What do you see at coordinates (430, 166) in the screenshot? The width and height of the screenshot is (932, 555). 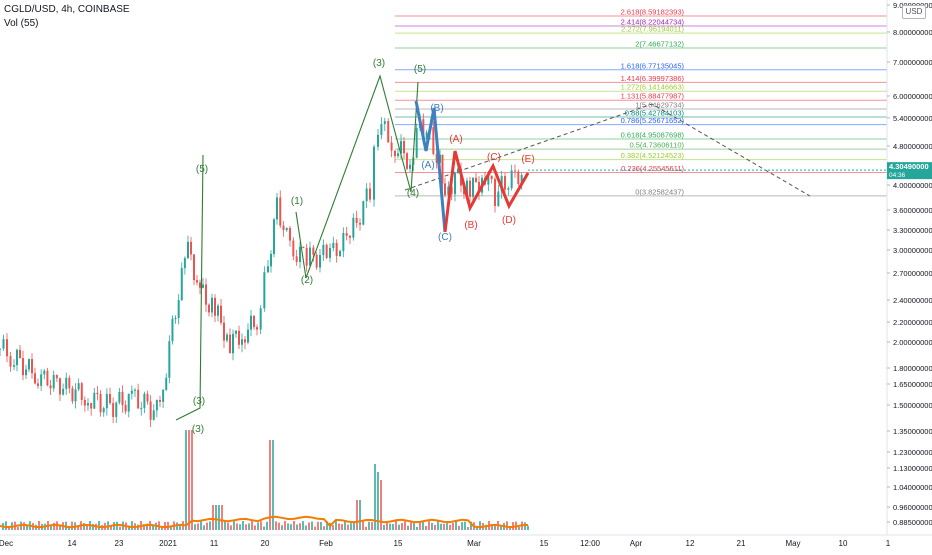 I see `blue-correction-path` at bounding box center [430, 166].